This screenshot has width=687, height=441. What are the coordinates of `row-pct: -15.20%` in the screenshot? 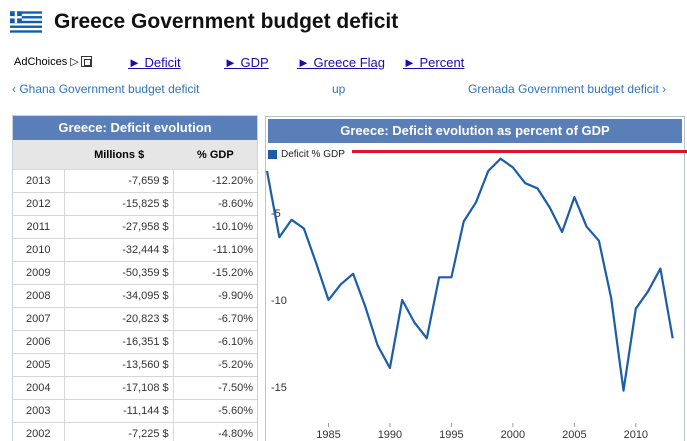 It's located at (232, 273).